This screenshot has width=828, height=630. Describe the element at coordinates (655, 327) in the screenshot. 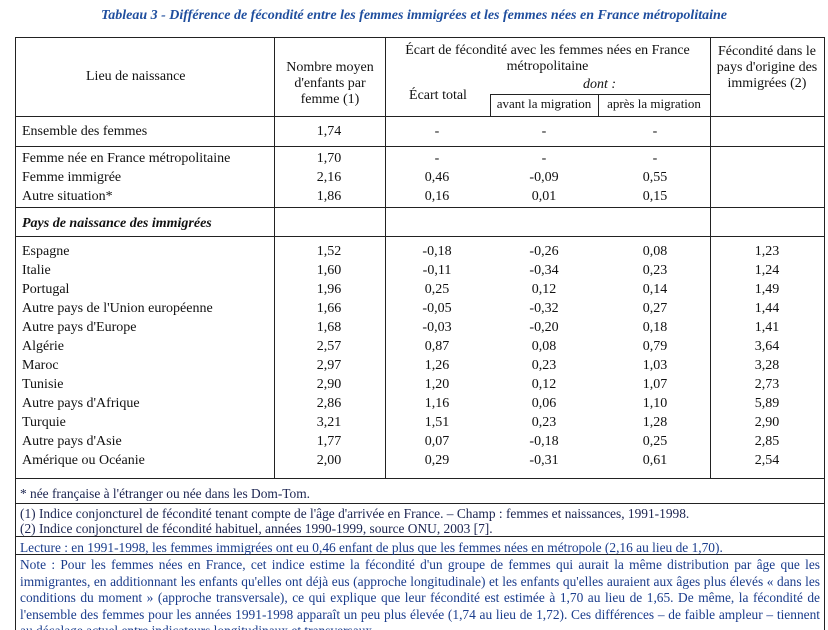

I see `cell: 0,18` at that location.